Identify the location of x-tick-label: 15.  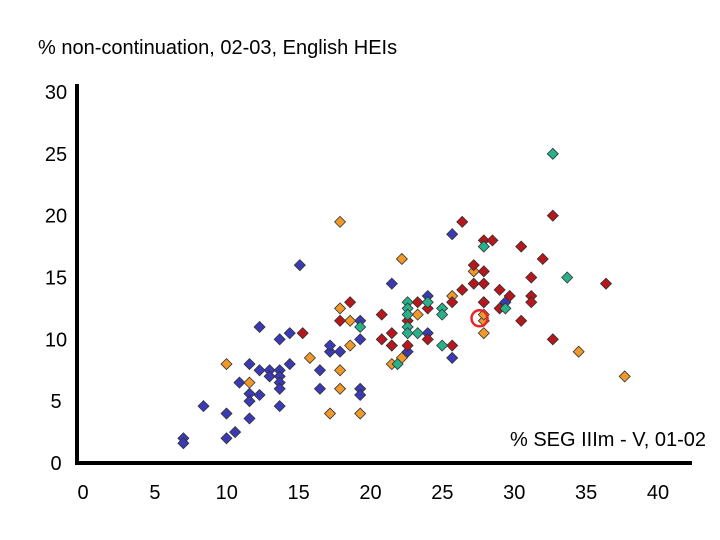
(299, 493).